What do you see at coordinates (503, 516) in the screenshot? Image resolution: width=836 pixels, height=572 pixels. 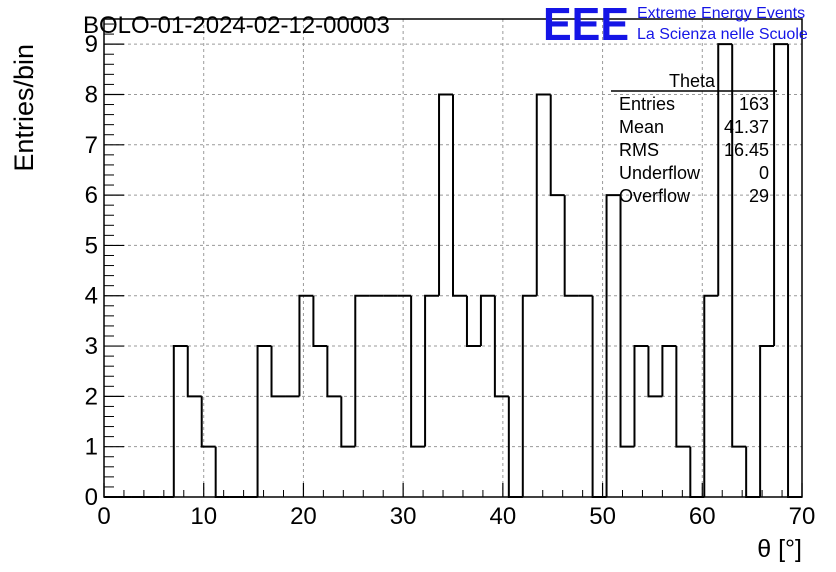 I see `x-tick-label: 40` at bounding box center [503, 516].